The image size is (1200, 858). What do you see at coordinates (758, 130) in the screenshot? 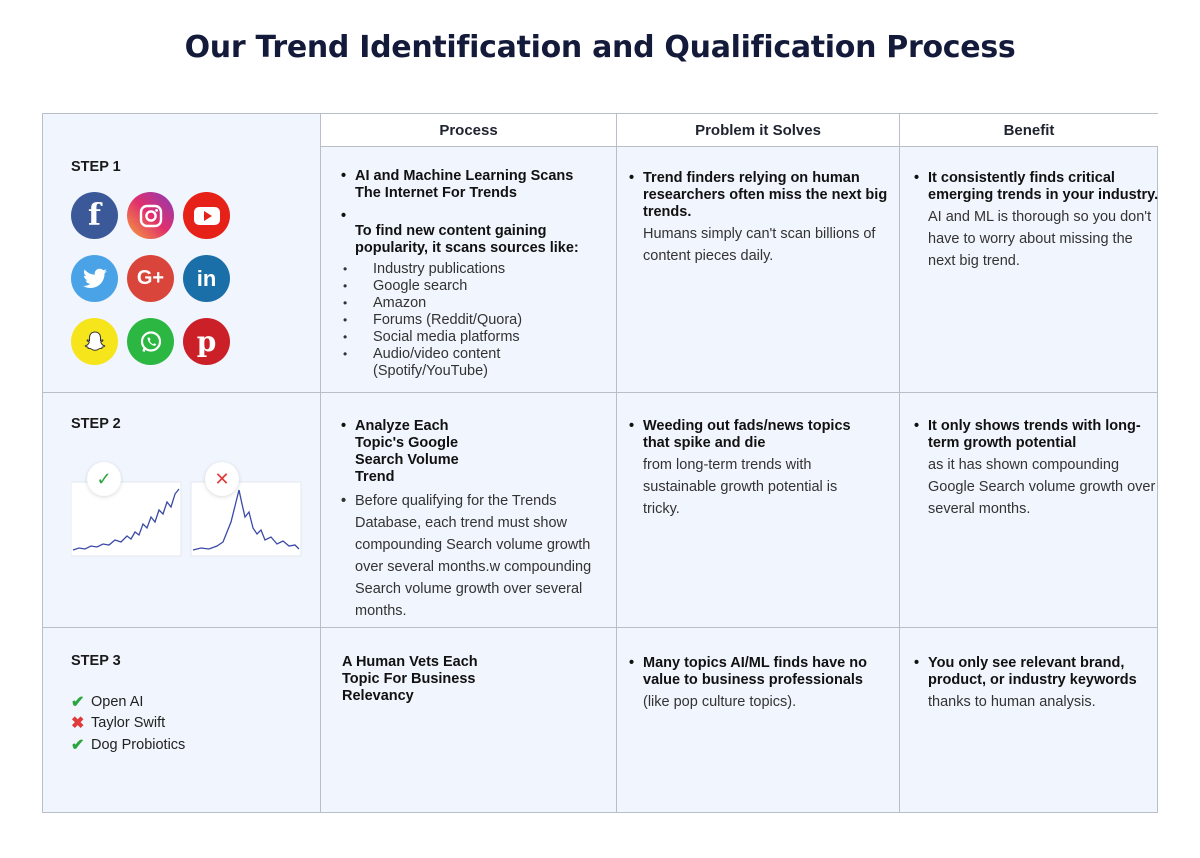
I see `column-header-problem: Problem it Solves` at bounding box center [758, 130].